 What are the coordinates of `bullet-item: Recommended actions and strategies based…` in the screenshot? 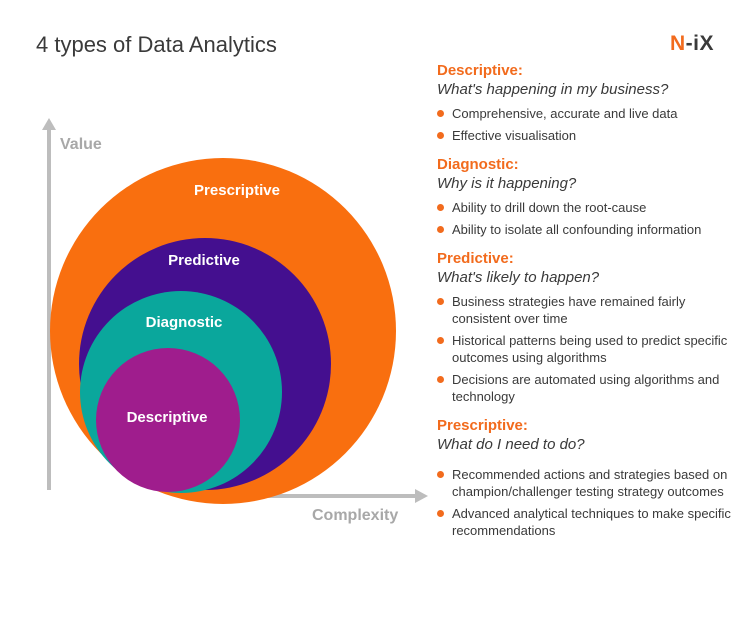 It's located at (587, 483).